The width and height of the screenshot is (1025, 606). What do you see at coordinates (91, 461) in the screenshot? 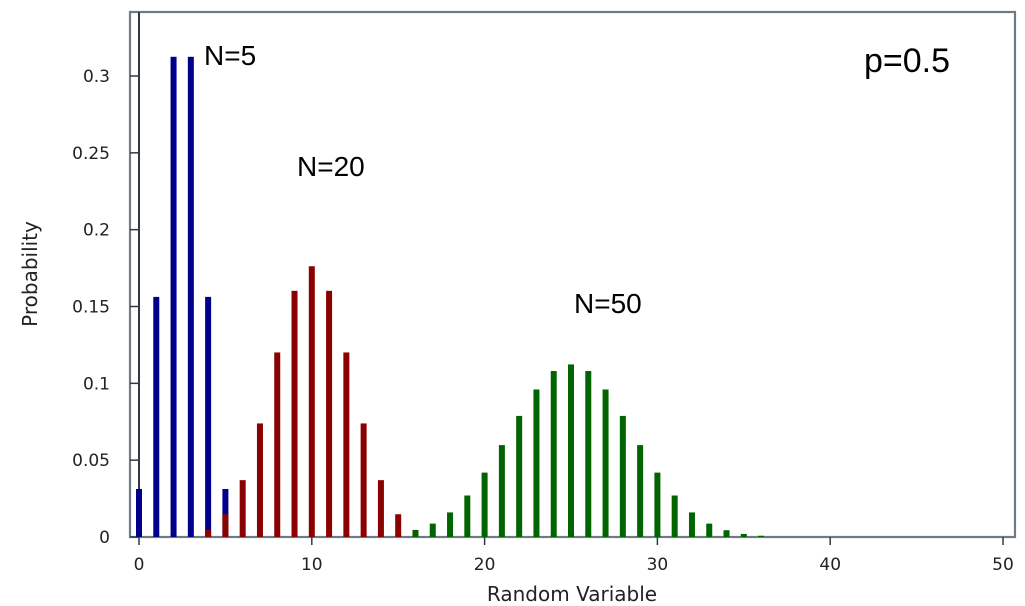
I see `y-tick-label-1: 0.05` at bounding box center [91, 461].